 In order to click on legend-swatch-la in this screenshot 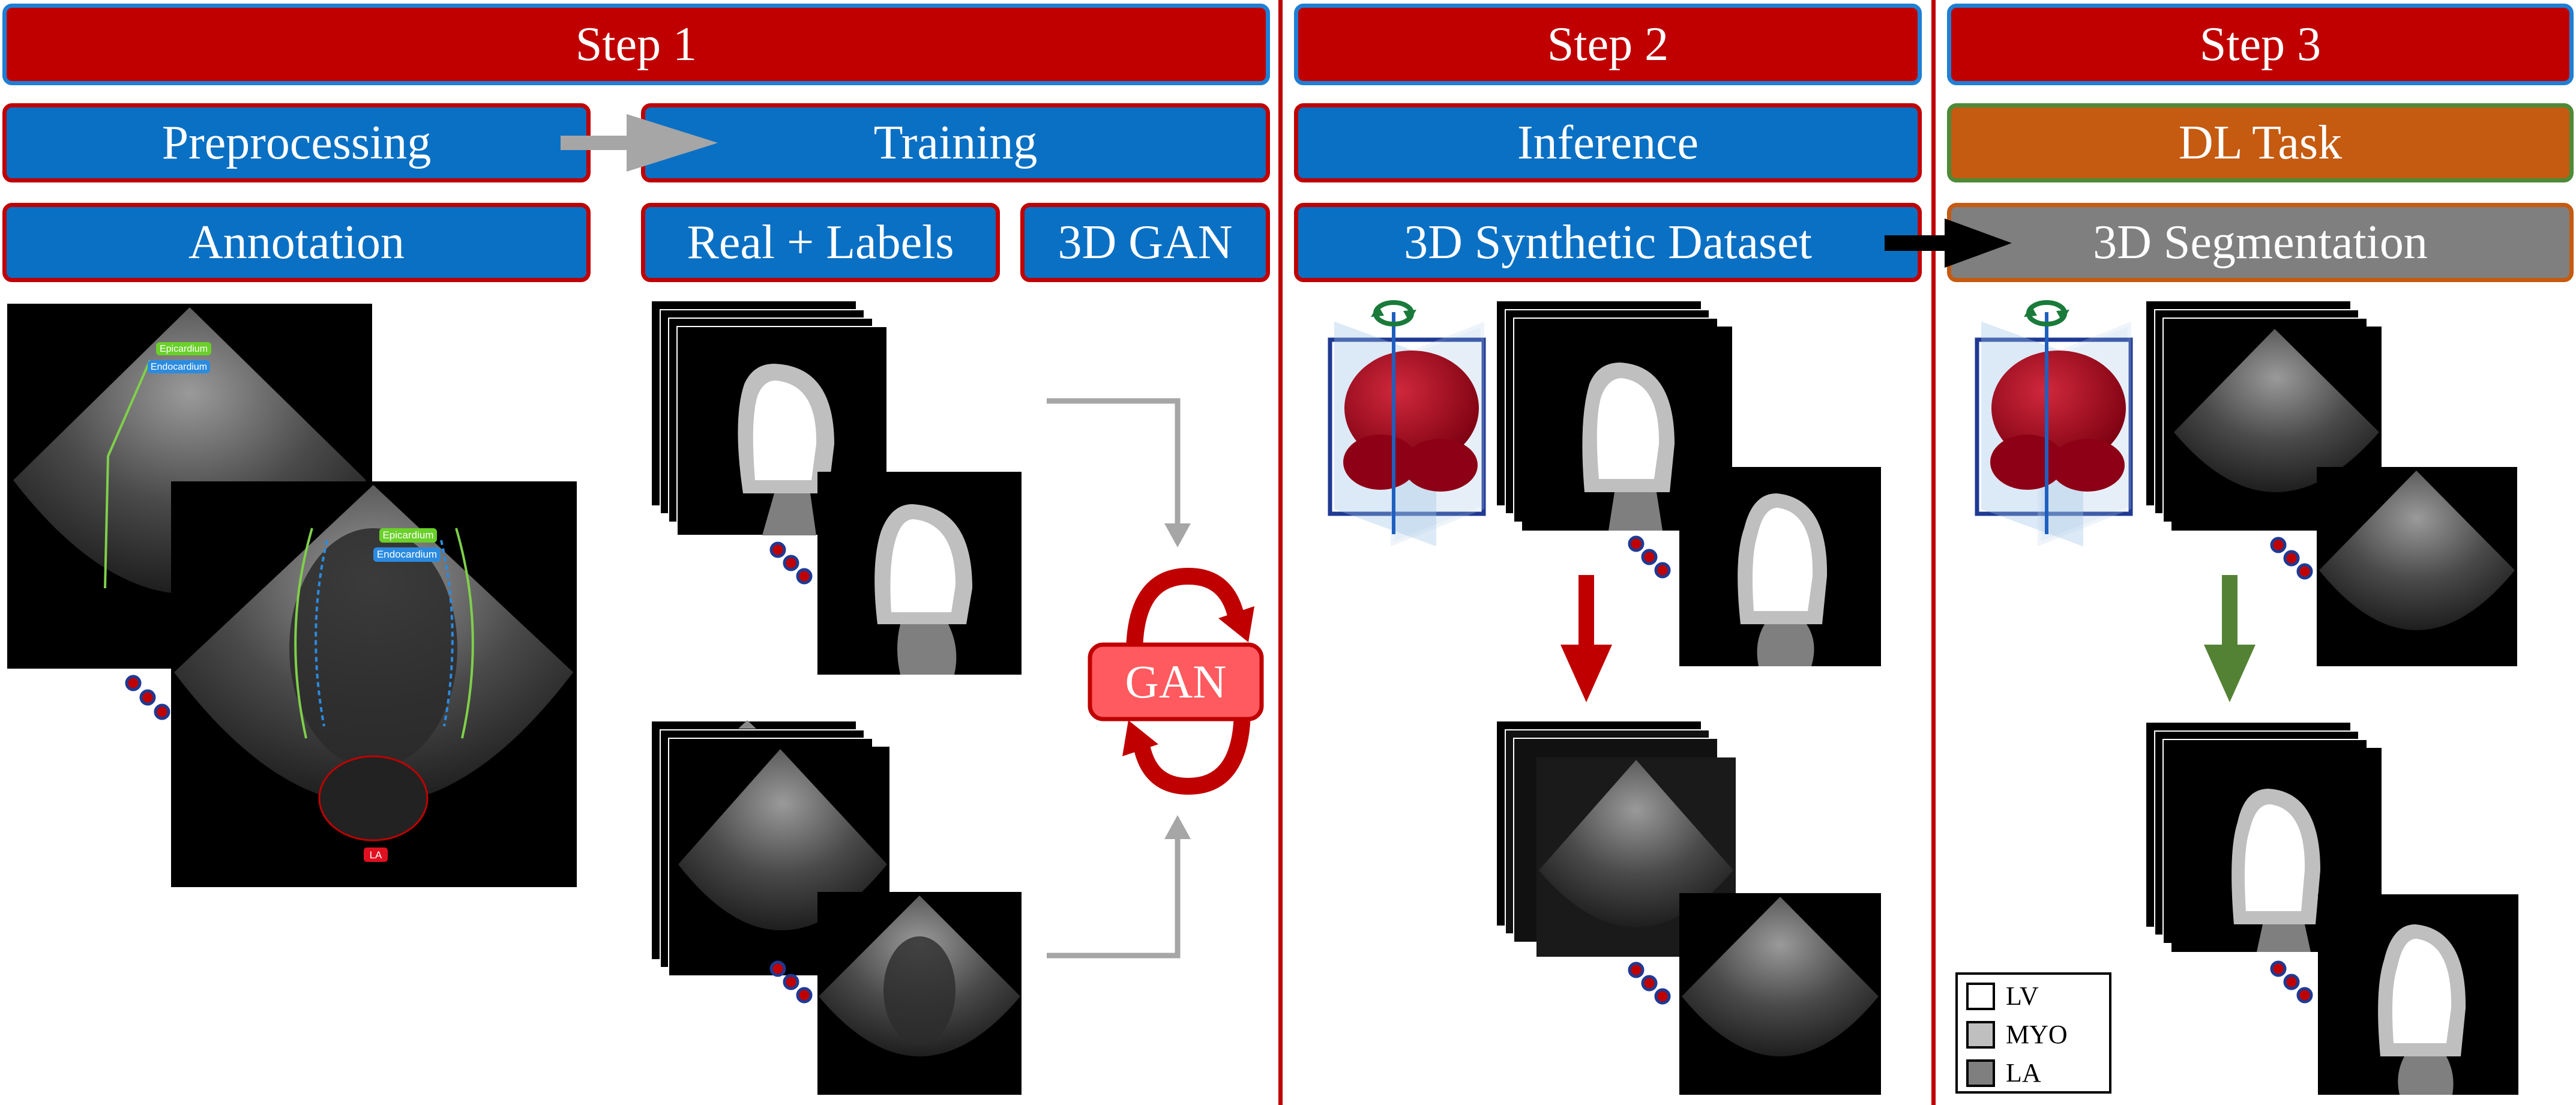, I will do `click(1980, 1073)`.